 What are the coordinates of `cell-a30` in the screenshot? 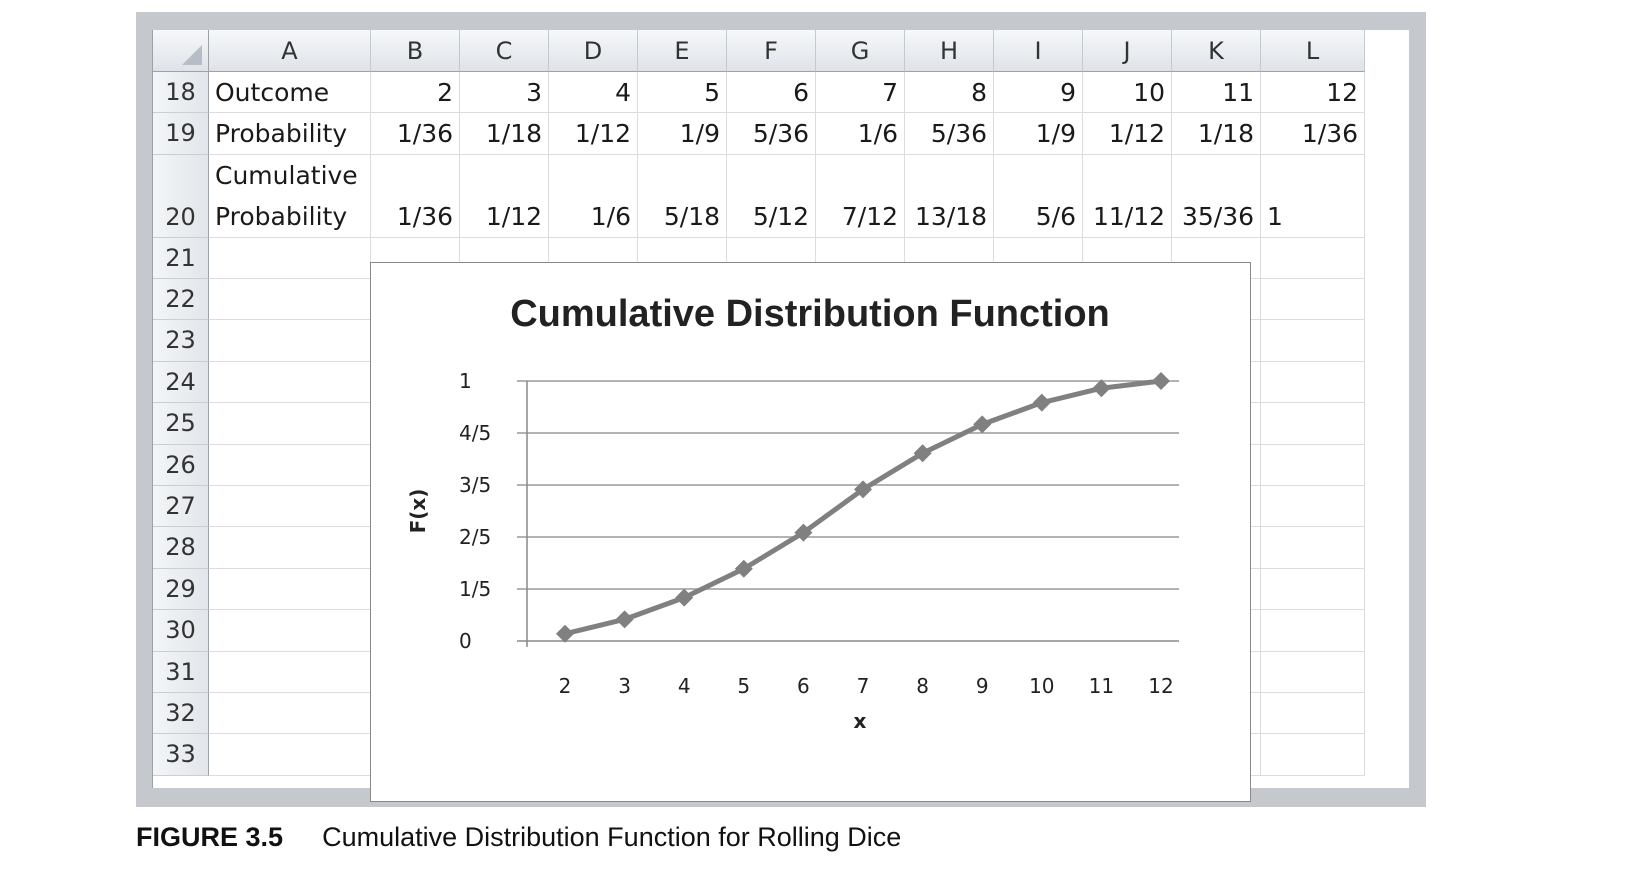 It's located at (290, 631).